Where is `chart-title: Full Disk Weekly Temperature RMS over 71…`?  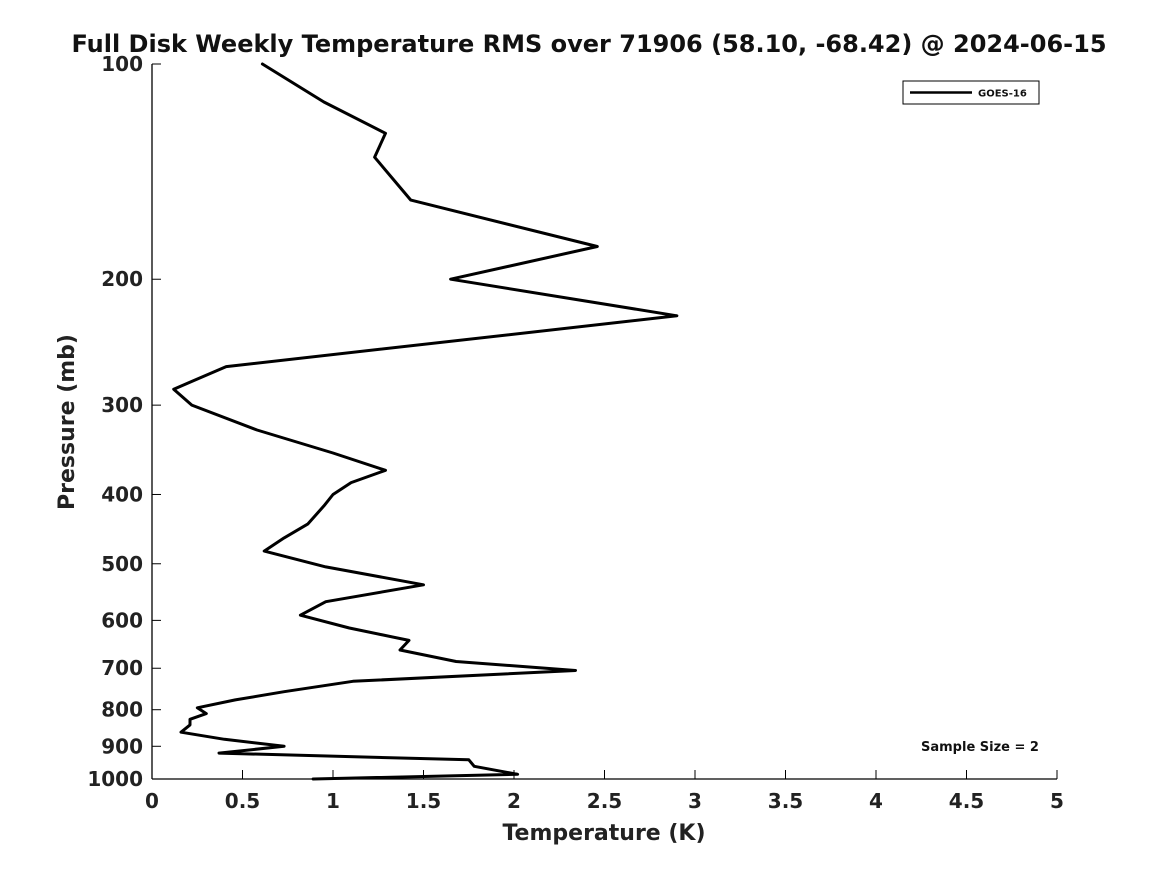 chart-title: Full Disk Weekly Temperature RMS over 71… is located at coordinates (588, 44).